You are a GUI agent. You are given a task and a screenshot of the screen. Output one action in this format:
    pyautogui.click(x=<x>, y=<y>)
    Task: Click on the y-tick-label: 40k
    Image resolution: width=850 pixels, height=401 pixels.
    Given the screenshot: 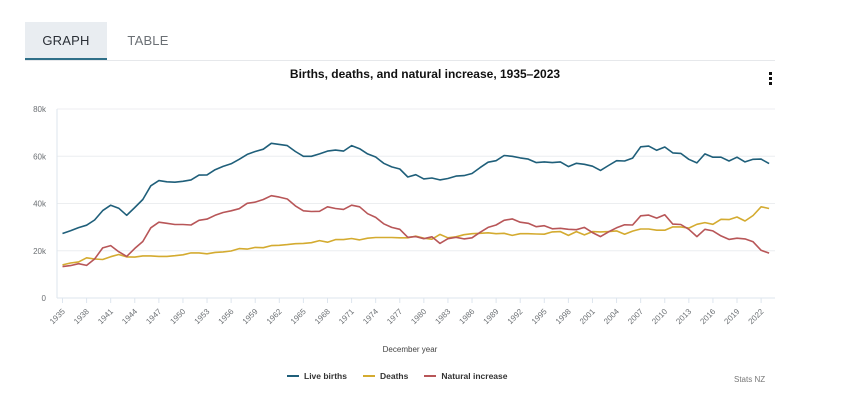 What is the action you would take?
    pyautogui.click(x=40, y=204)
    